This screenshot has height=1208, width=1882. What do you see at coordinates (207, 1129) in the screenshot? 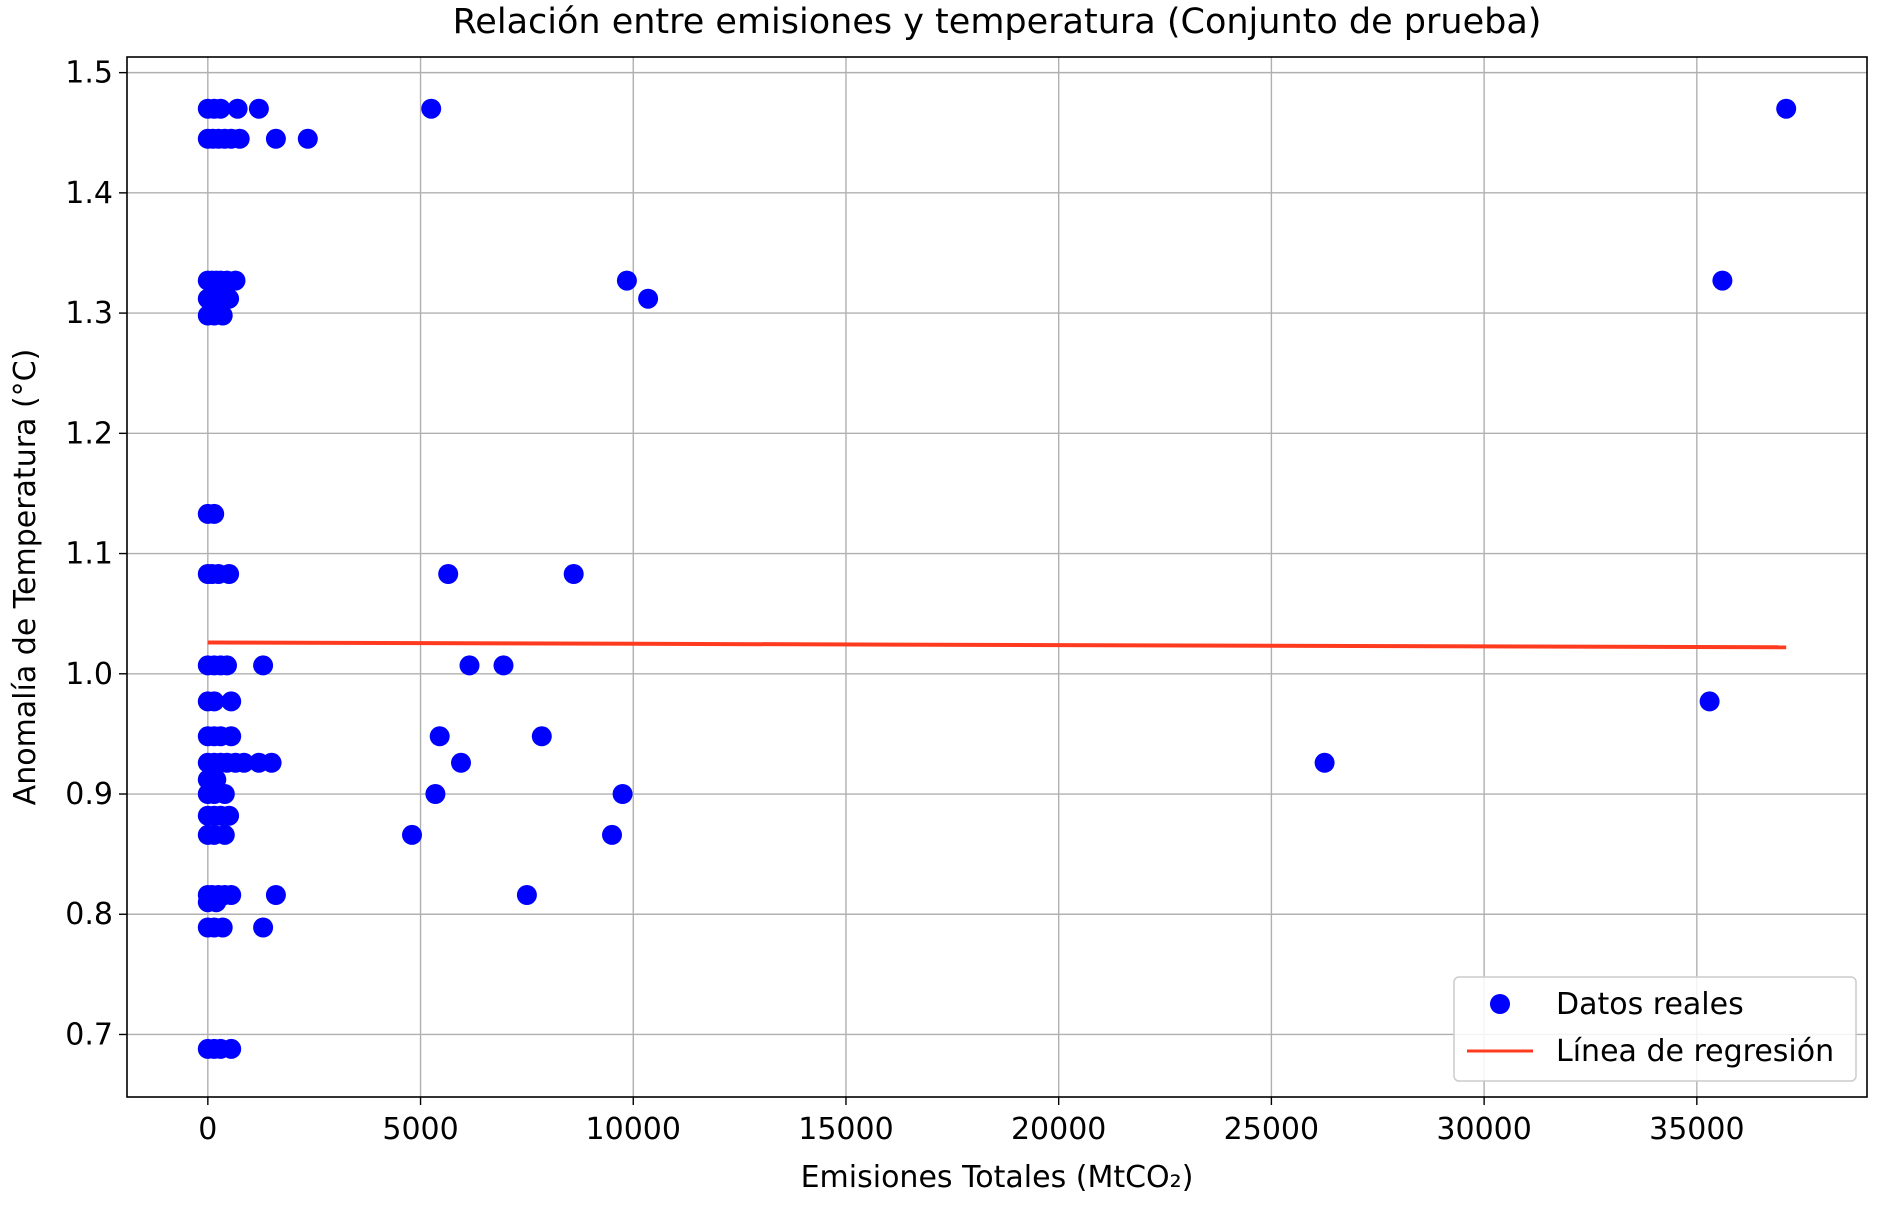
I see `x-tick-label: 0` at bounding box center [207, 1129].